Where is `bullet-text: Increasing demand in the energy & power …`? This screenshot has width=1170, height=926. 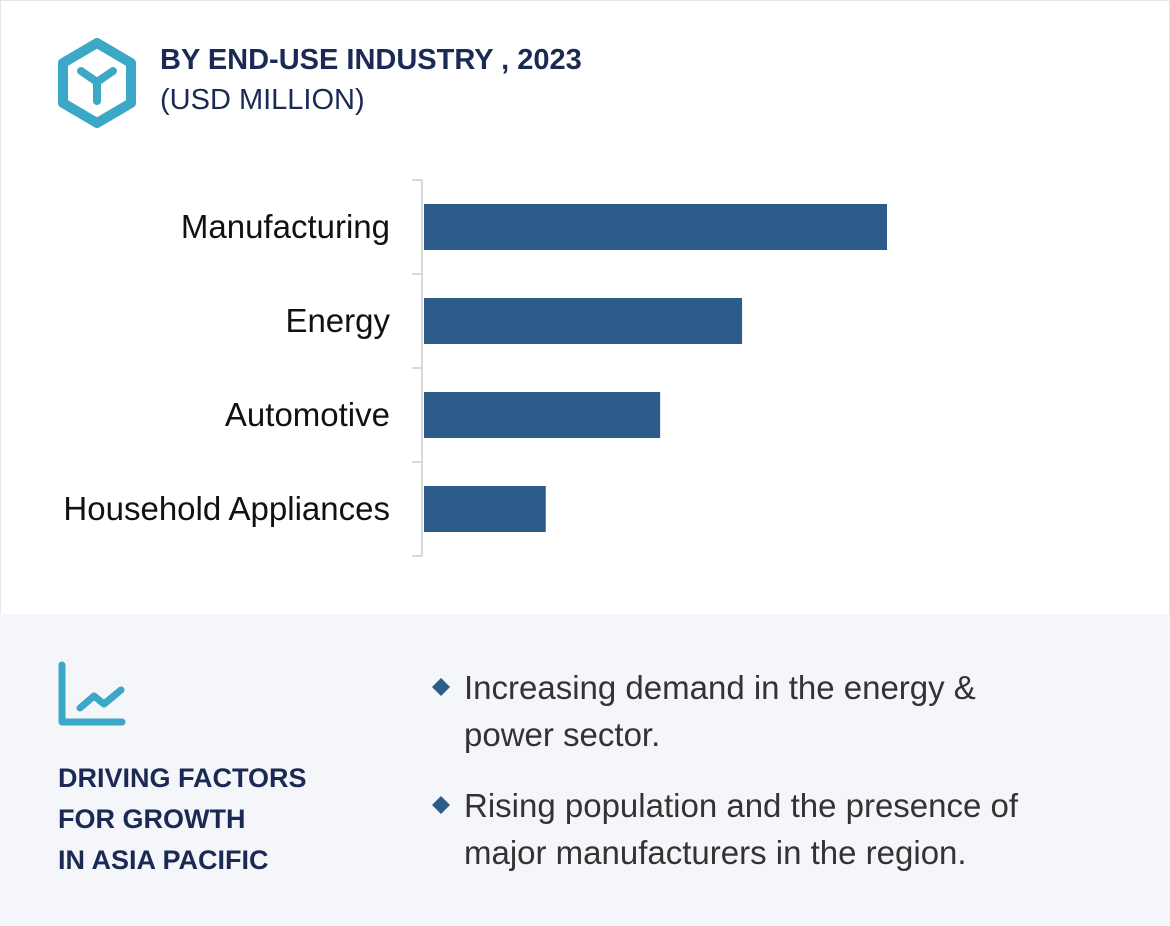 bullet-text: Increasing demand in the energy & power … is located at coordinates (720, 711).